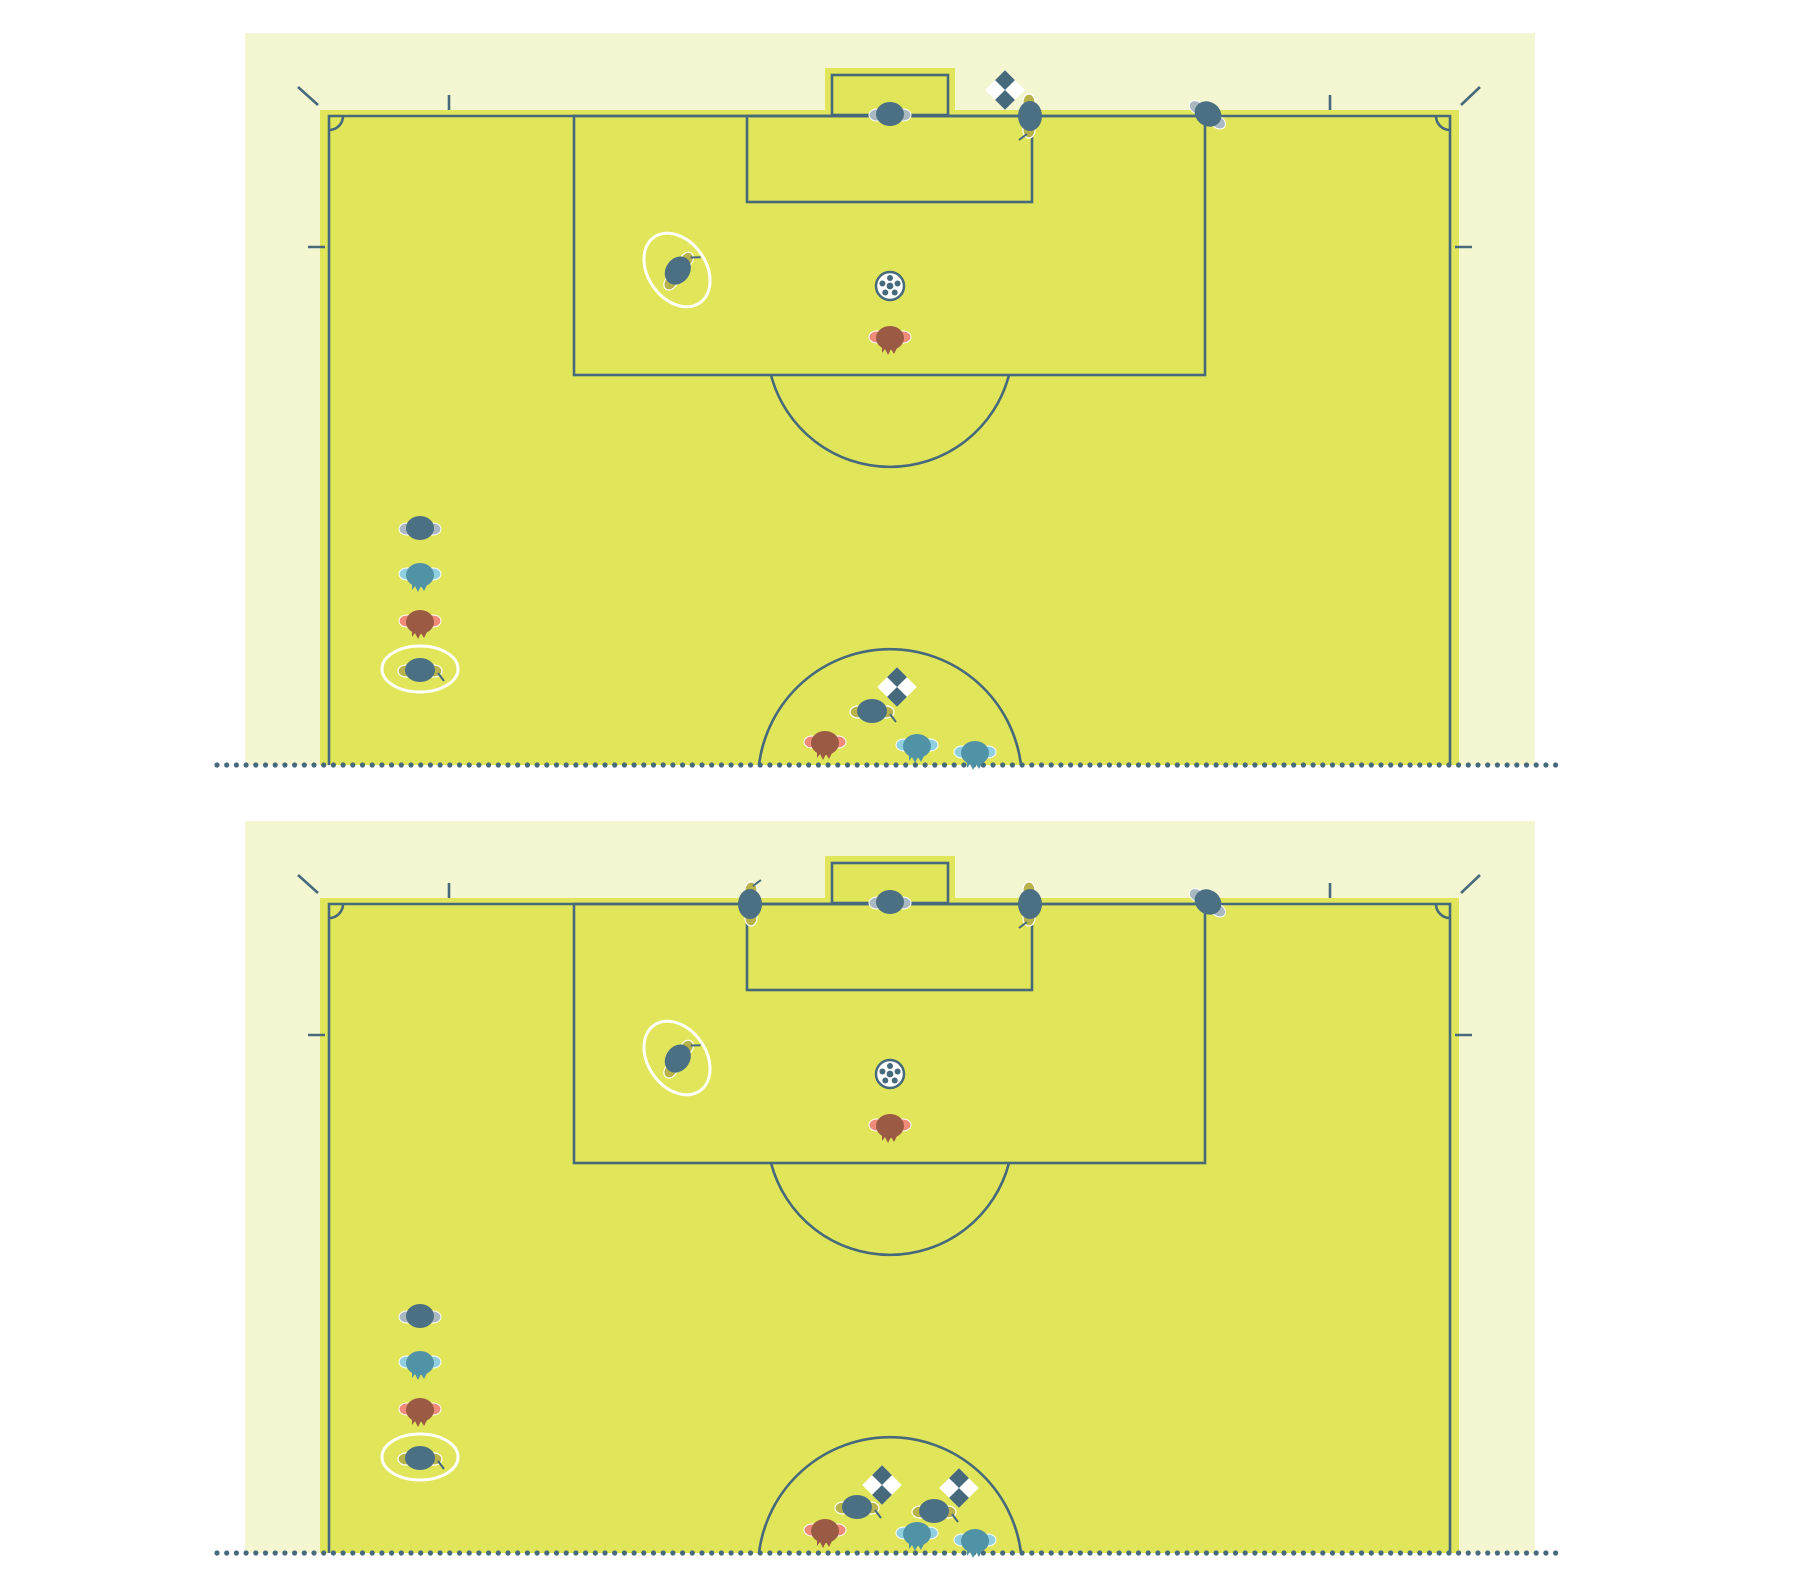 The image size is (1807, 1577). Describe the element at coordinates (935, 1511) in the screenshot. I see `centre-official-right` at that location.